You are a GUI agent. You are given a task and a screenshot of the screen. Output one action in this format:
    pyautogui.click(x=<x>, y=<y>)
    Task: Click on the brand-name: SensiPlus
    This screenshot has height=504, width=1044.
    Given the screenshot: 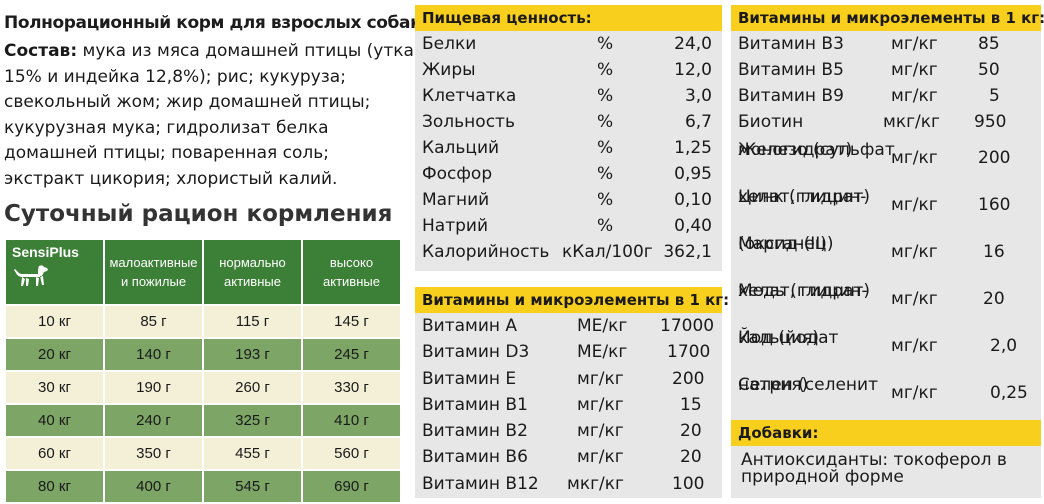 What is the action you would take?
    pyautogui.click(x=45, y=252)
    